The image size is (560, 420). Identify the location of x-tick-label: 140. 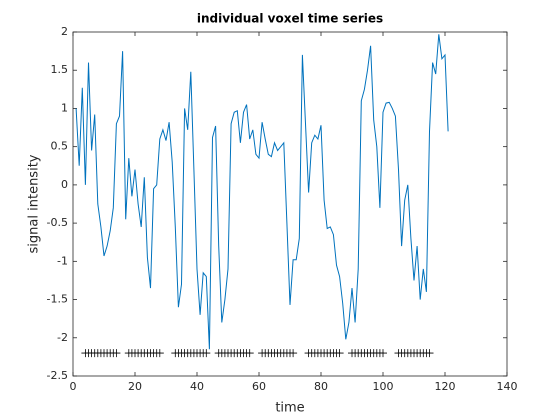
(507, 386).